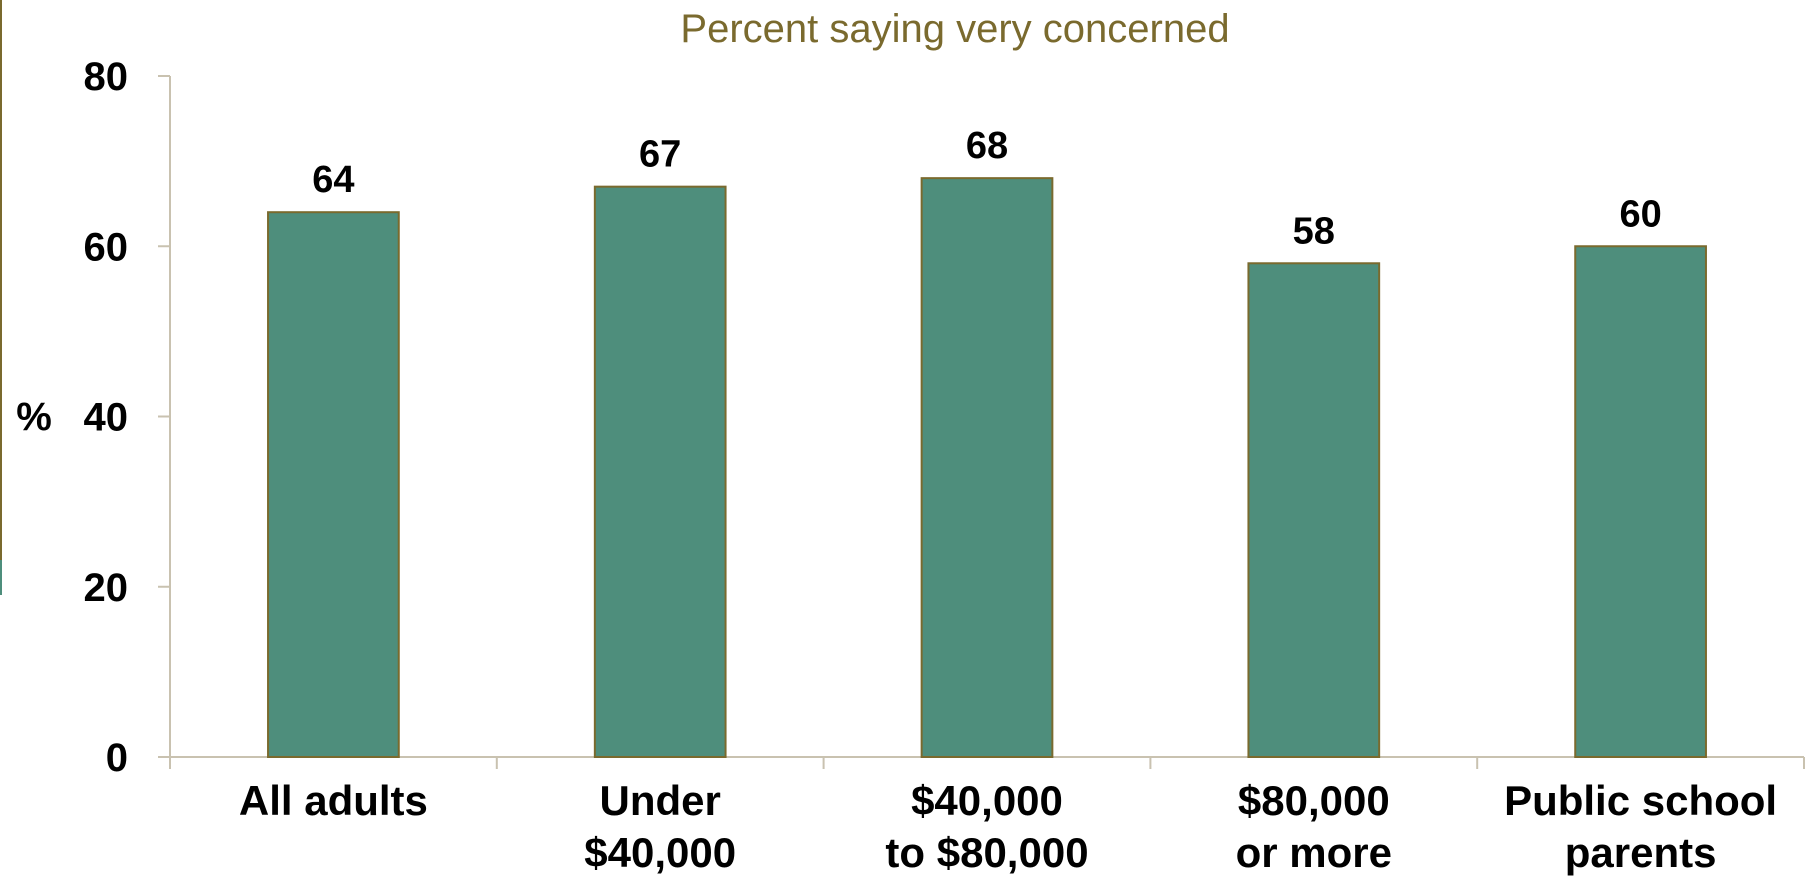  Describe the element at coordinates (986, 852) in the screenshot. I see `x-tick-label: to $80,000` at that location.